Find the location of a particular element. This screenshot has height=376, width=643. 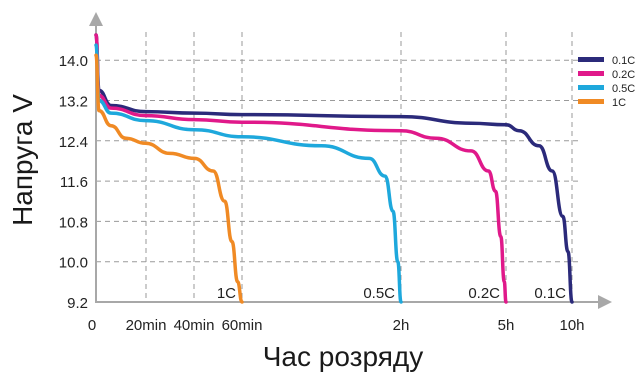

x-tick-label: 2h is located at coordinates (401, 325).